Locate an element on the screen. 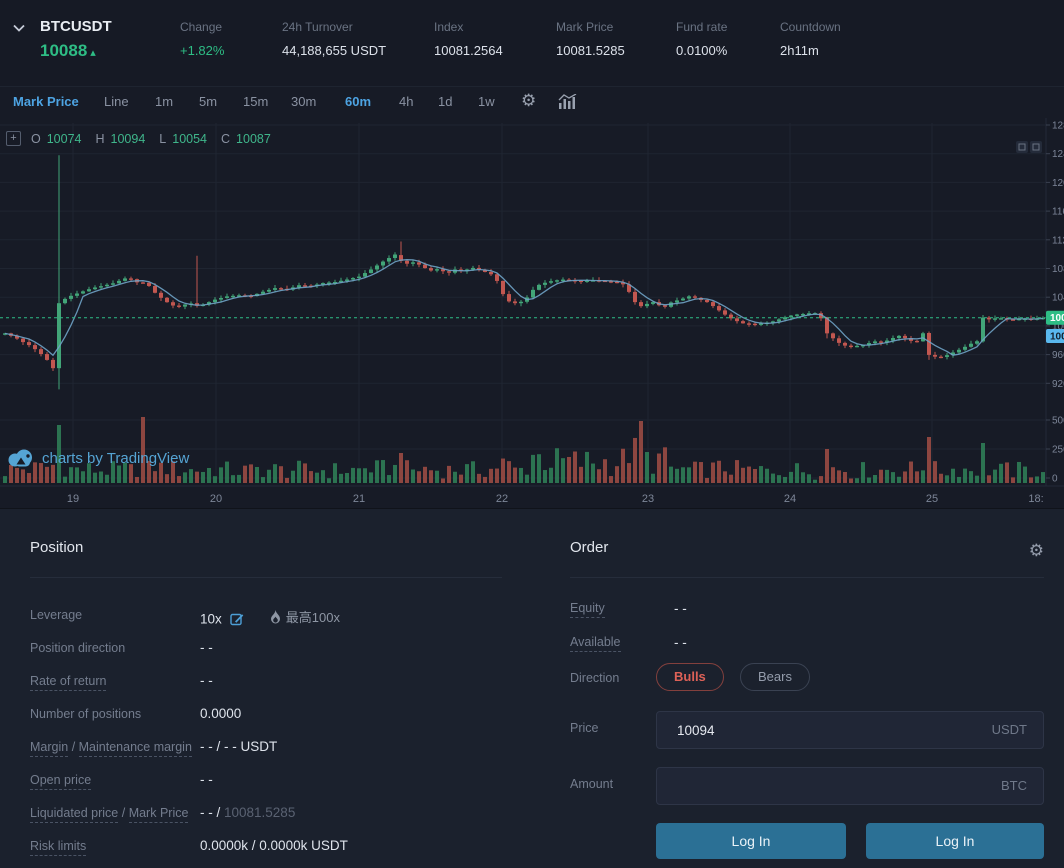 The image size is (1064, 868). chart-toolbar: ⚙ Mark Price Line 1m 5m 15m 30m 60m 4h 1d 1w is located at coordinates (532, 102).